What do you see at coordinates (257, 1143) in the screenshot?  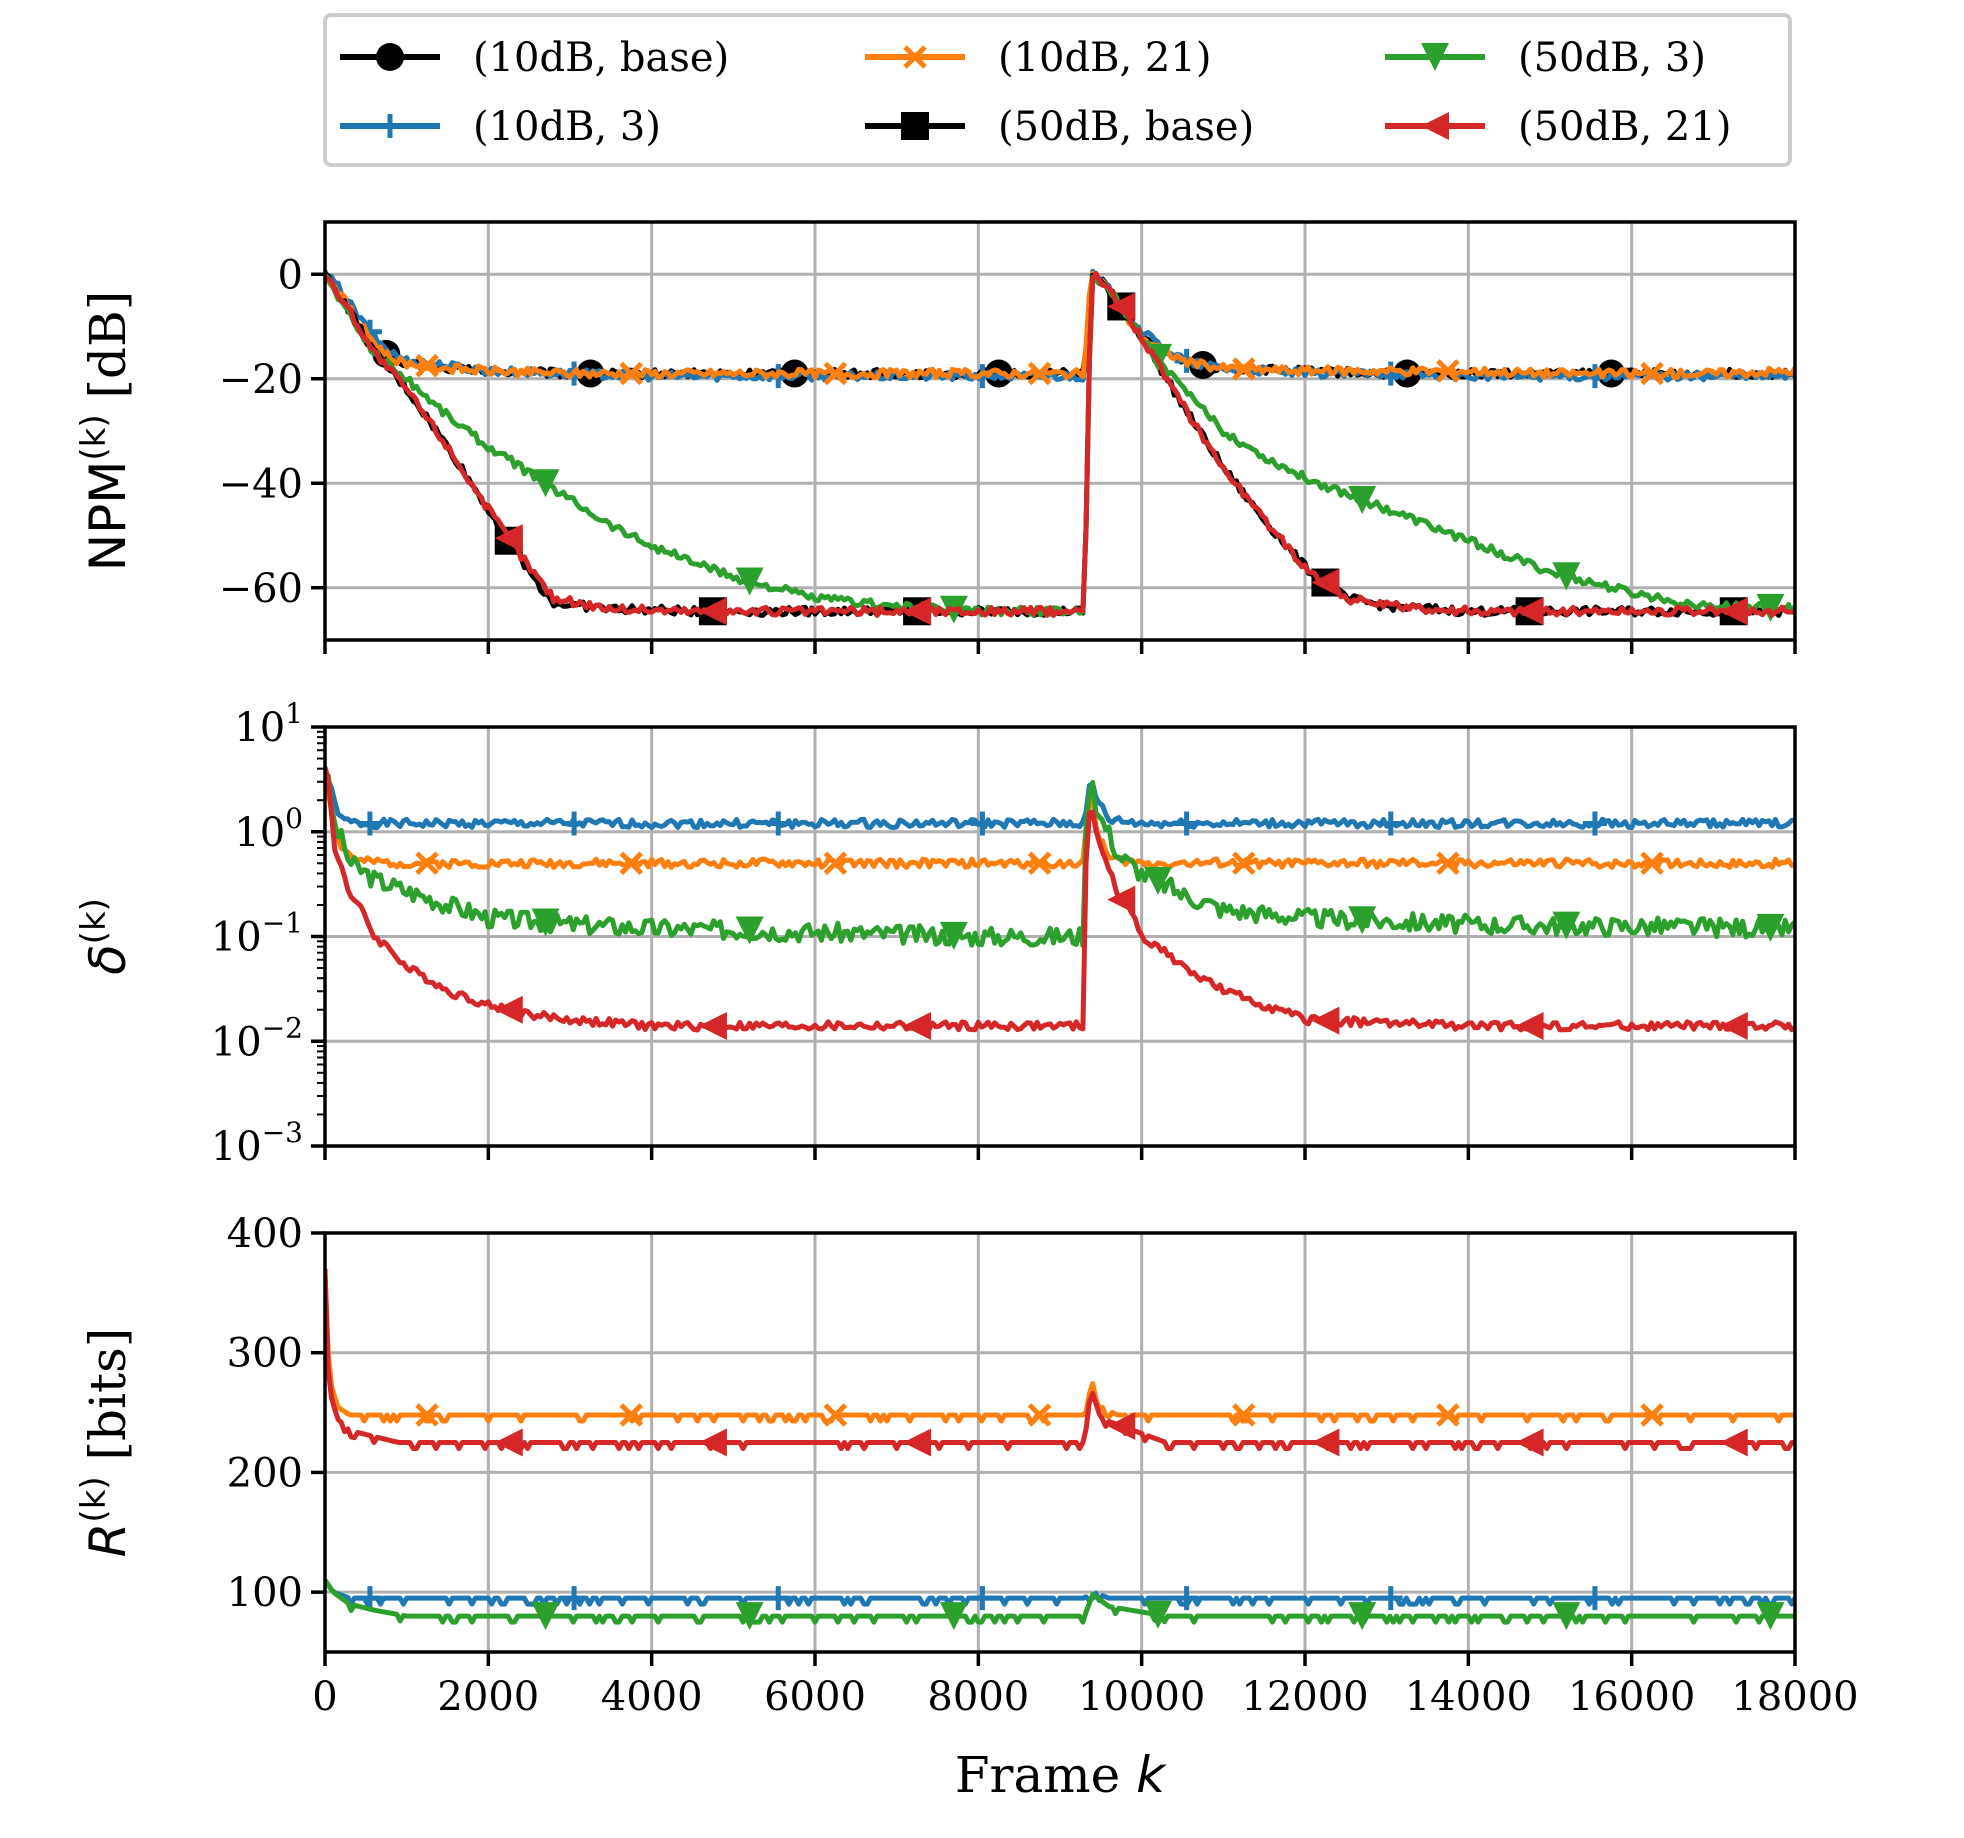 I see `y-tick-label: 10⁻³` at bounding box center [257, 1143].